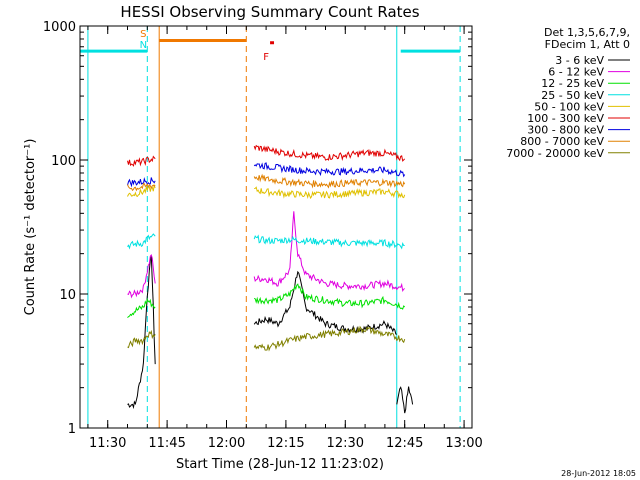  I want to click on series-12-25-kev, so click(266, 300).